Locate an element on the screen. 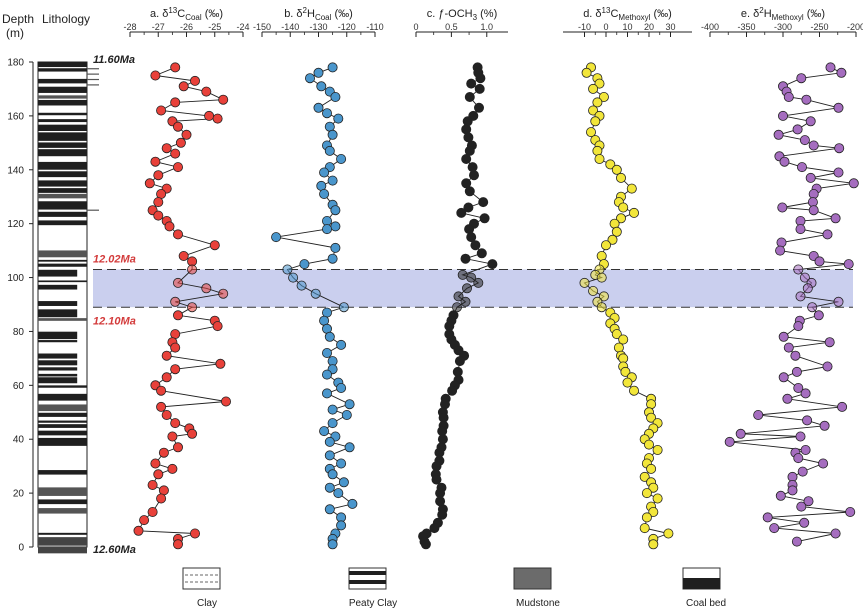 This screenshot has height=612, width=863. depth-tick-label: 100 is located at coordinates (15, 278).